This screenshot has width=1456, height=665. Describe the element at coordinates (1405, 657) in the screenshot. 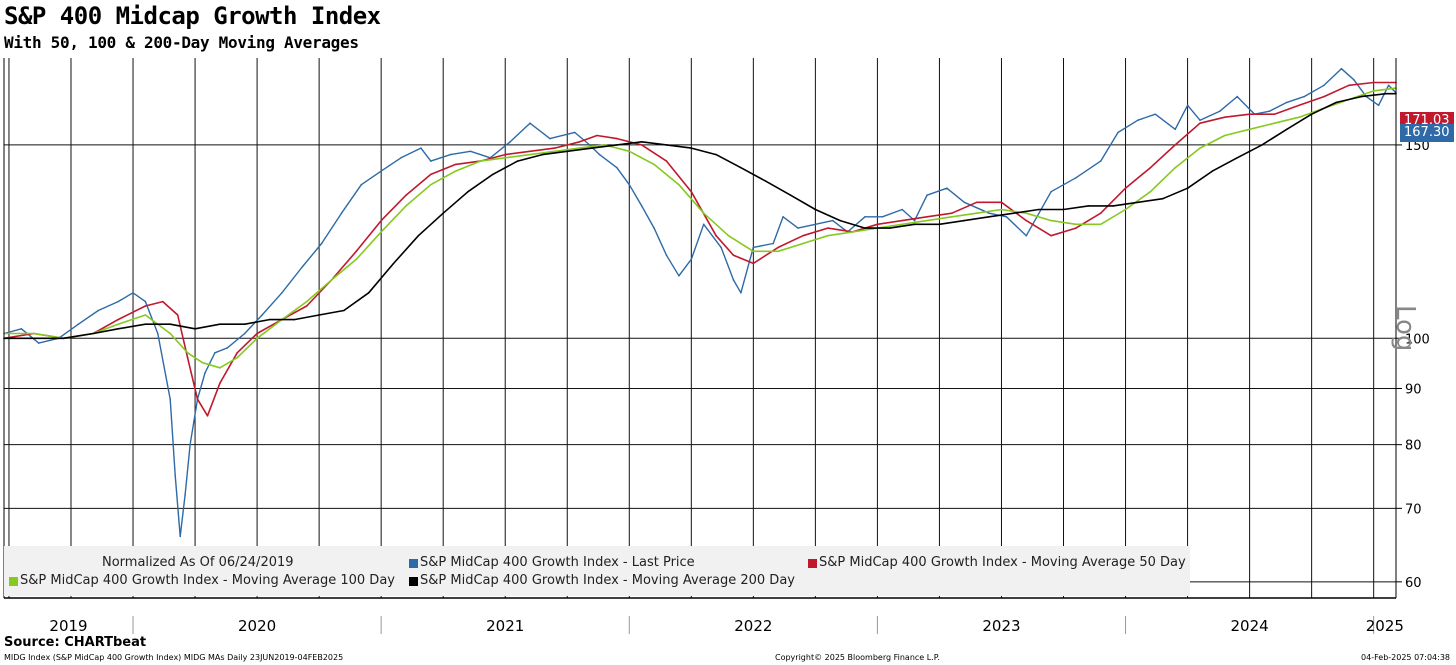

I see `footer-timestamp: 04-Feb-2025 07:04:38` at that location.